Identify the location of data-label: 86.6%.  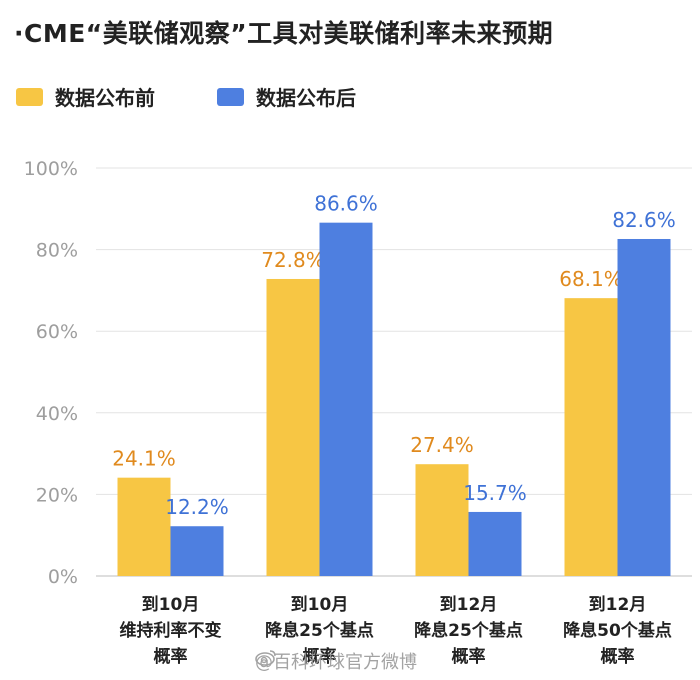
(346, 204).